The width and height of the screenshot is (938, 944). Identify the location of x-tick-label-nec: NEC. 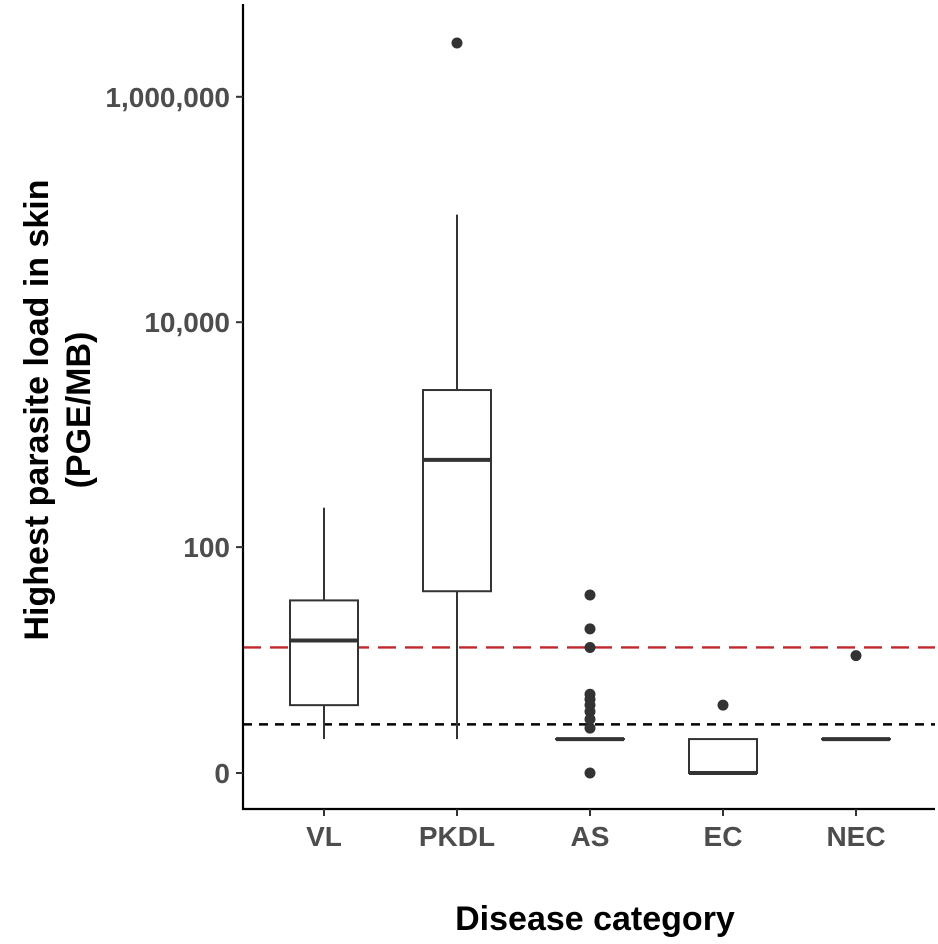
(855, 836).